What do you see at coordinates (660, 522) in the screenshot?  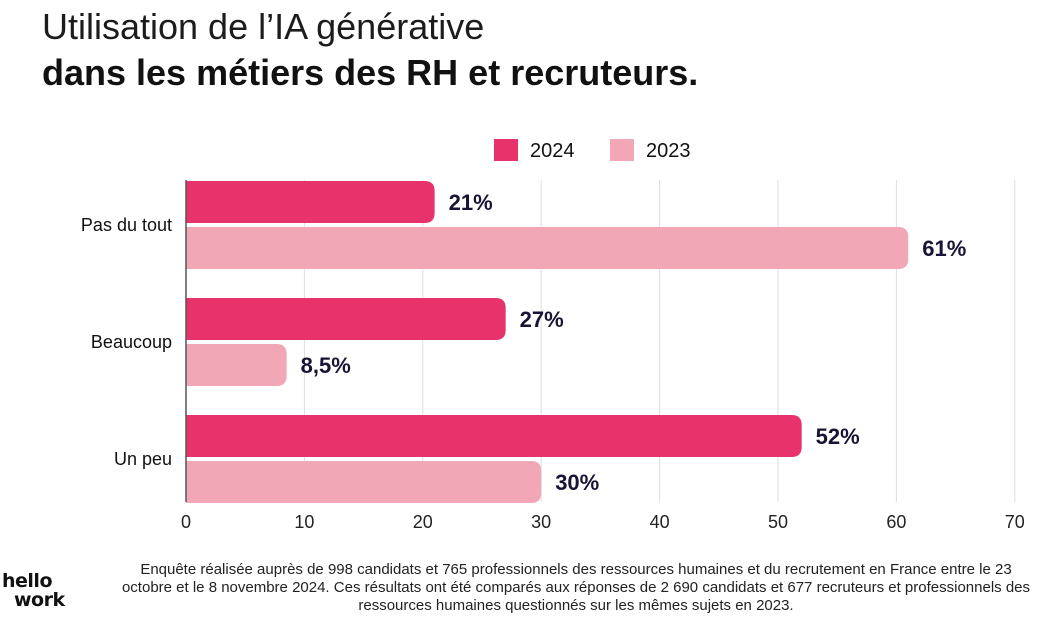 I see `x-tick-label: 40` at bounding box center [660, 522].